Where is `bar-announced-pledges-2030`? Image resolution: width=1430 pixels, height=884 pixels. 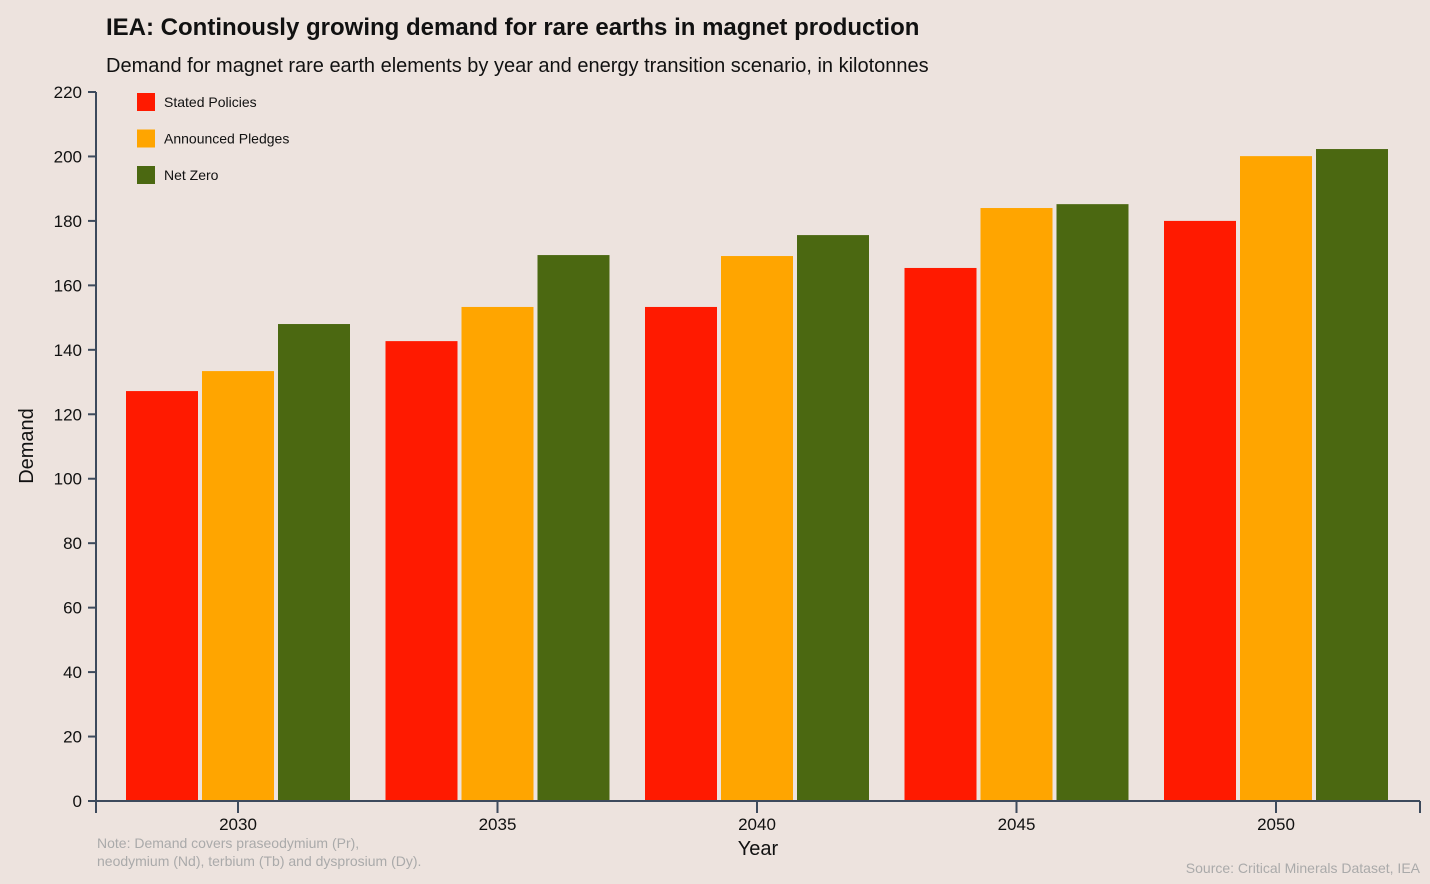
bar-announced-pledges-2030 is located at coordinates (238, 586).